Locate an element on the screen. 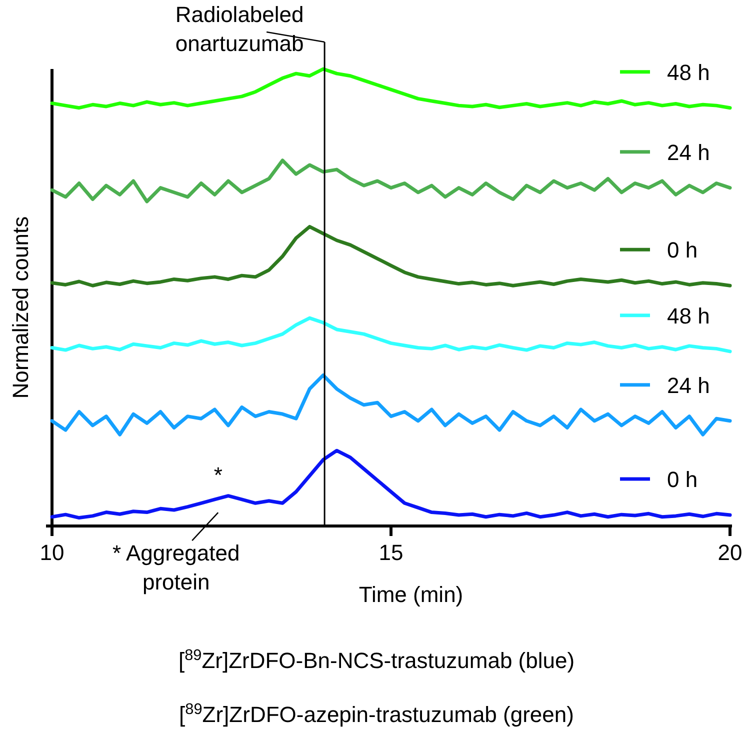 The height and width of the screenshot is (740, 753). annotation: * Aggregated protein is located at coordinates (176, 567).